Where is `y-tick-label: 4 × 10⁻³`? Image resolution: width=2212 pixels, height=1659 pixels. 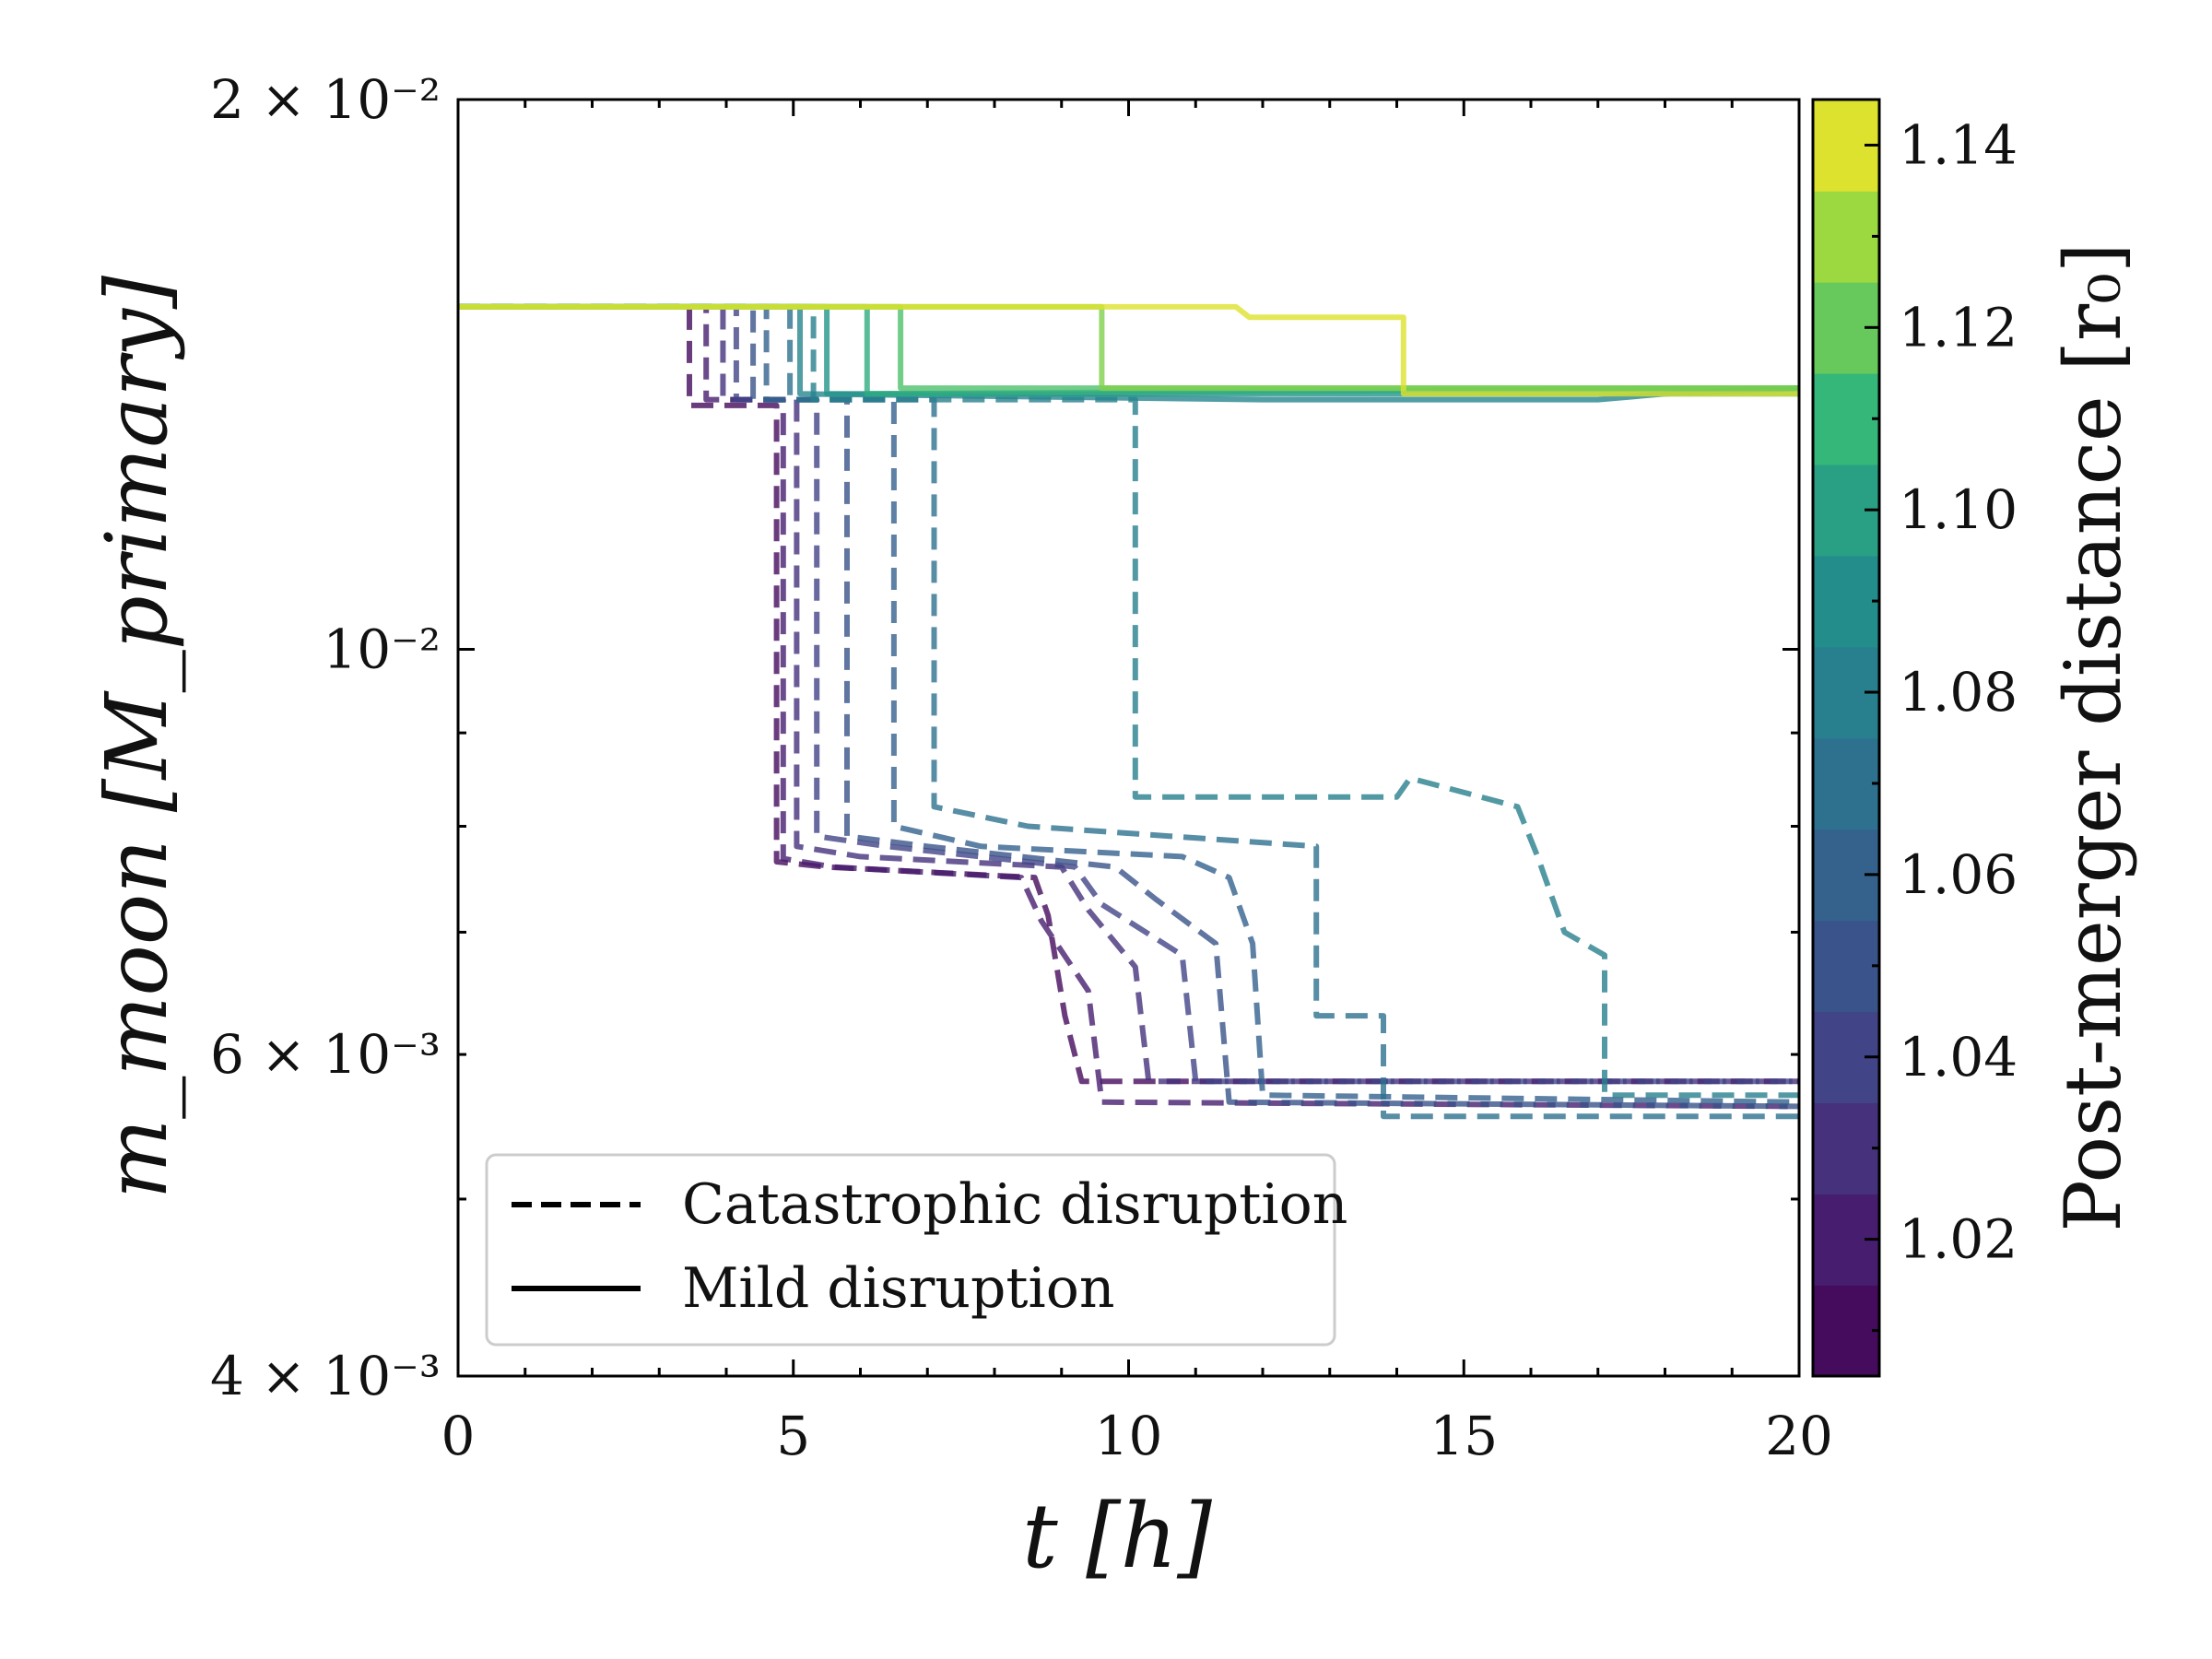
y-tick-label: 4 × 10⁻³ is located at coordinates (325, 1376).